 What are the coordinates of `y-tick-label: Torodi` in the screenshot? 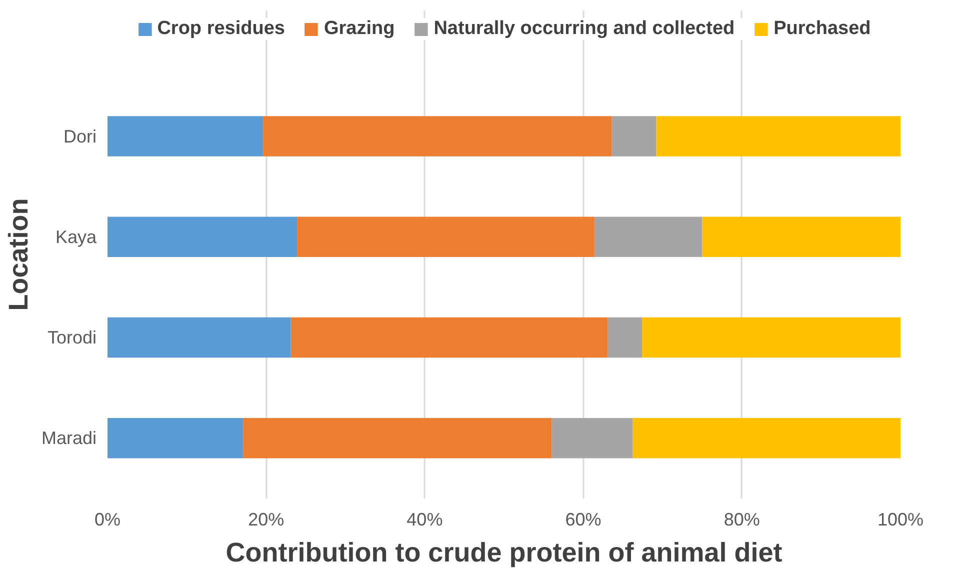 It's located at (72, 338).